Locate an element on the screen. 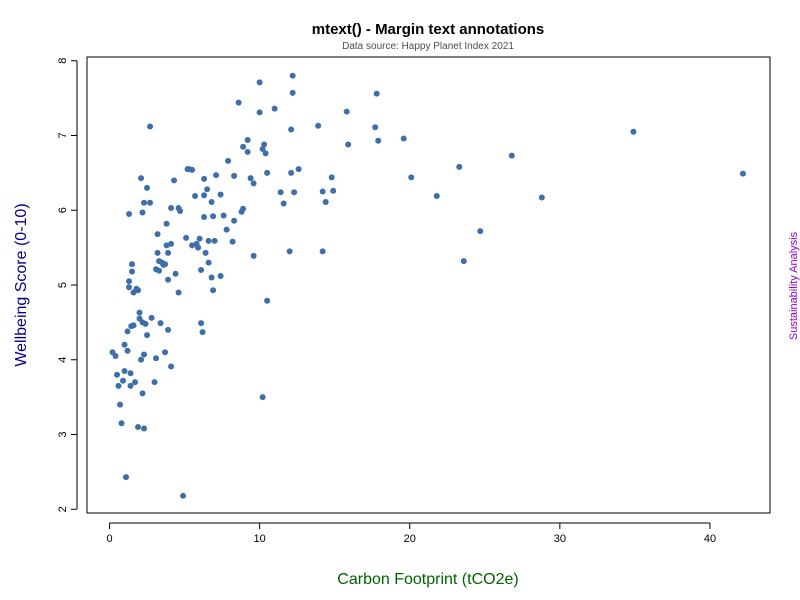 This screenshot has height=600, width=800. x-axis-label: Carbon Footprint (tCO2e) is located at coordinates (427, 579).